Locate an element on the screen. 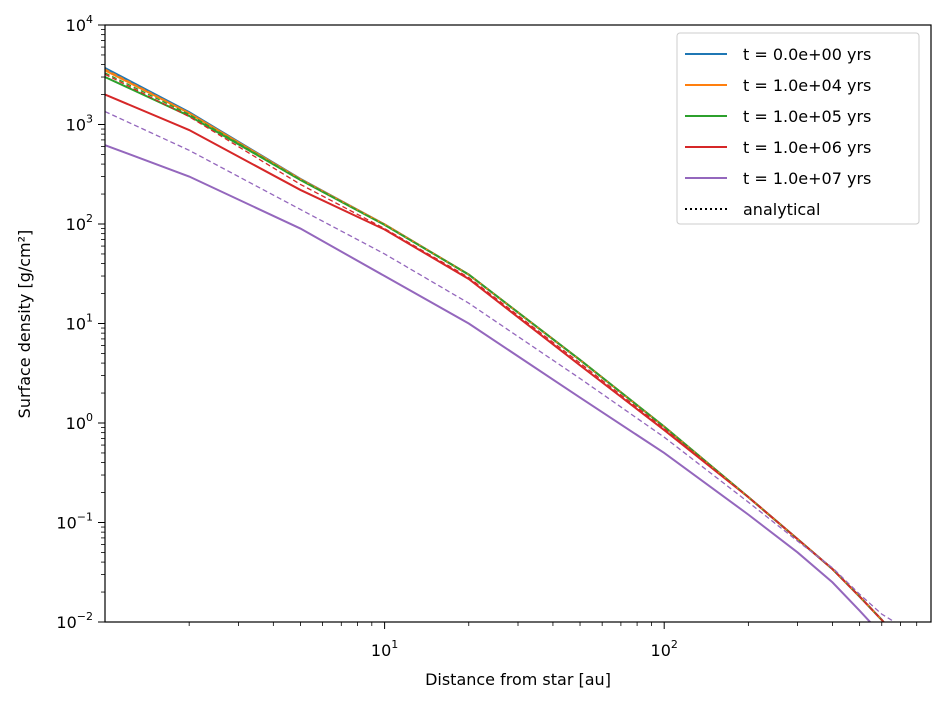 This screenshot has width=945, height=705. x-axis-label: Distance from star [au] is located at coordinates (518, 679).